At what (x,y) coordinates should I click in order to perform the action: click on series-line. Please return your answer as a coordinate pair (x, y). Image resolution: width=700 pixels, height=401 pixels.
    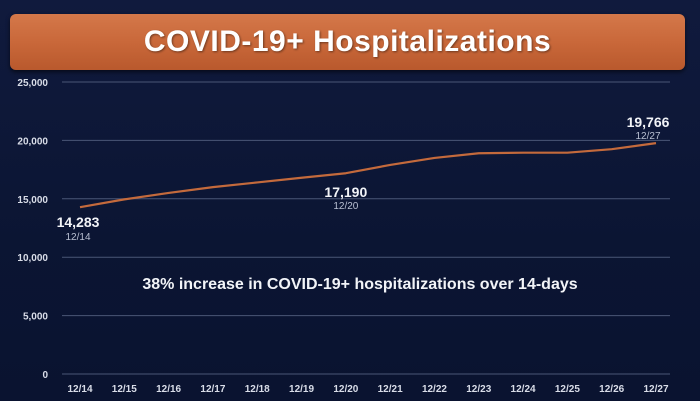
    Looking at the image, I should click on (368, 175).